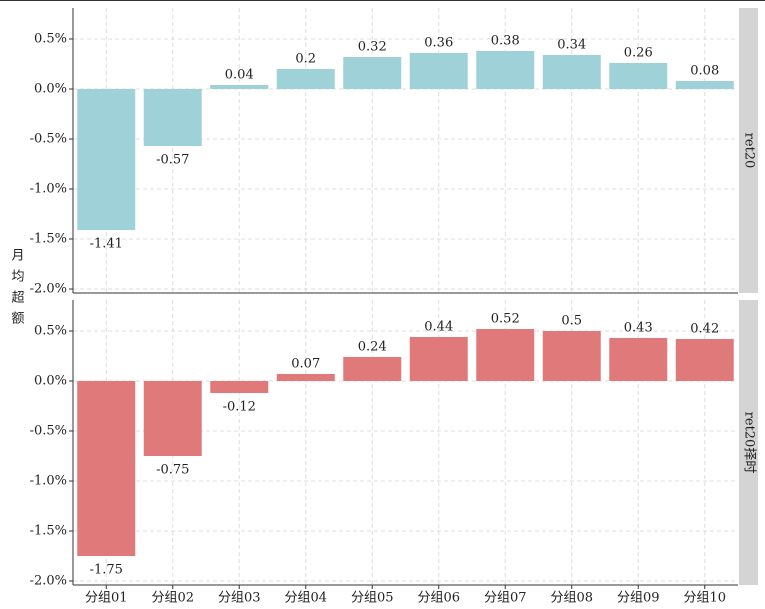 The image size is (765, 609). What do you see at coordinates (505, 319) in the screenshot?
I see `data-label: 0.52` at bounding box center [505, 319].